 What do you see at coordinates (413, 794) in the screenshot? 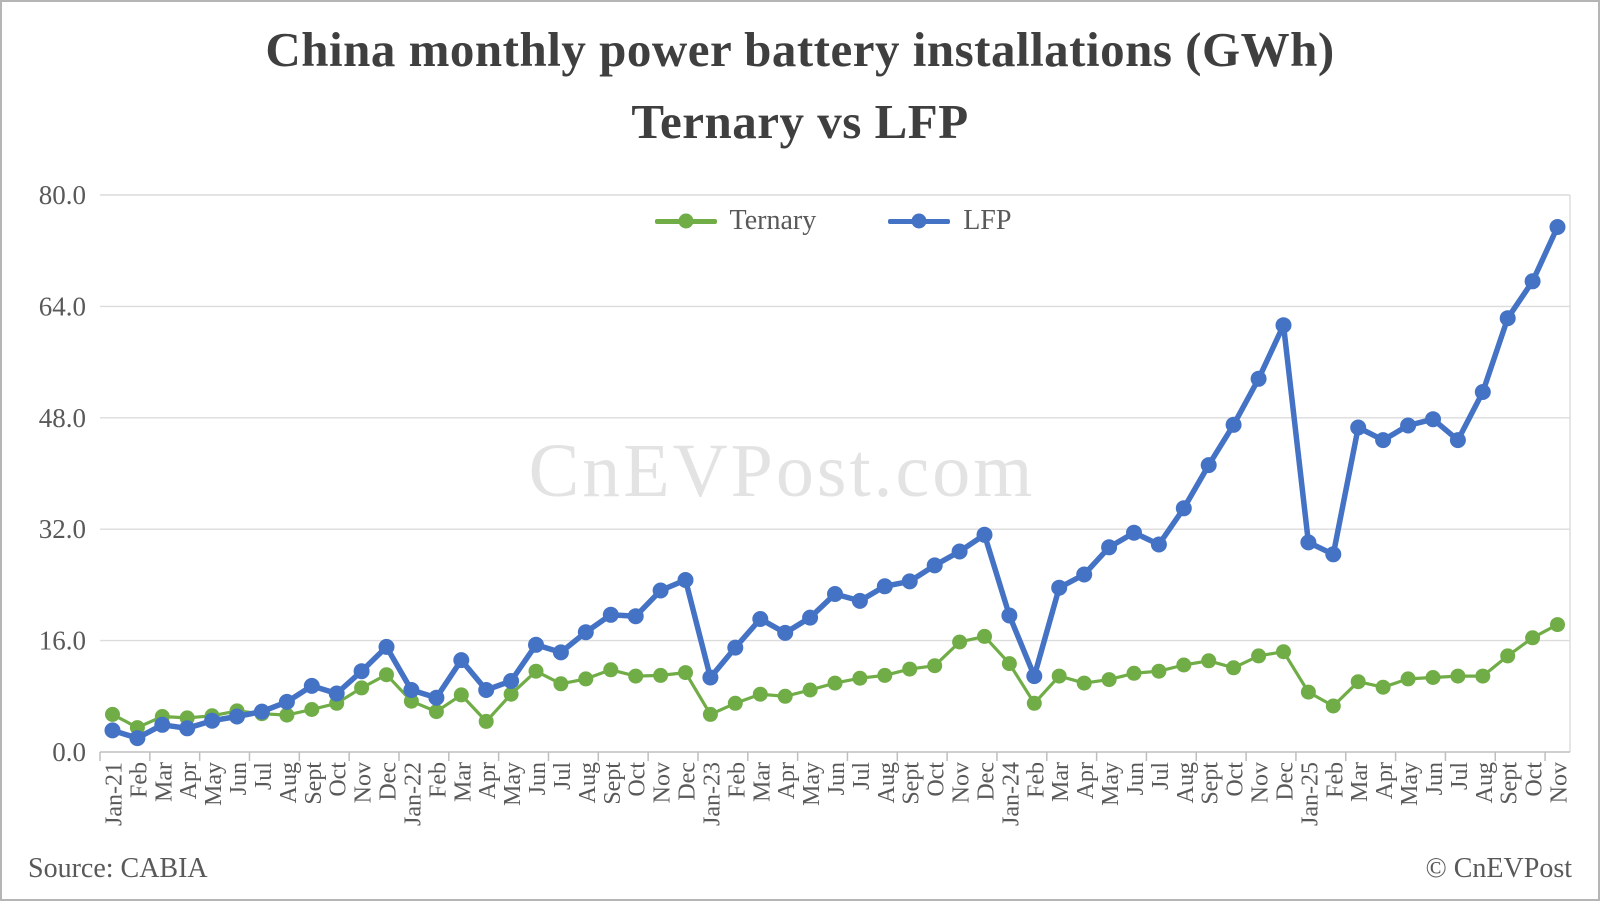
I see `x-axis-label: Jan-22` at bounding box center [413, 794].